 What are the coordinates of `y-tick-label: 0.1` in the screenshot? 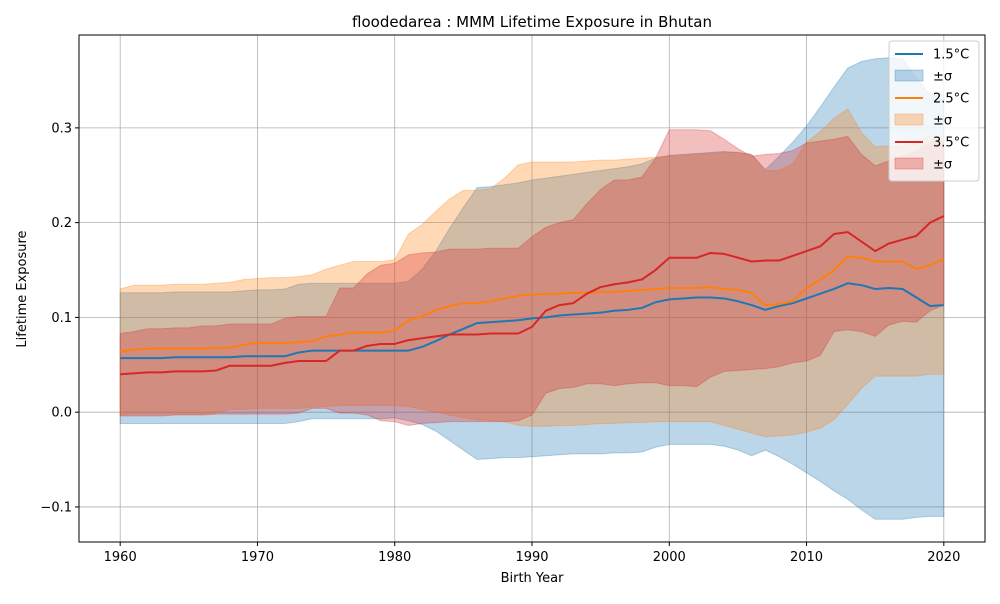 It's located at (61, 318).